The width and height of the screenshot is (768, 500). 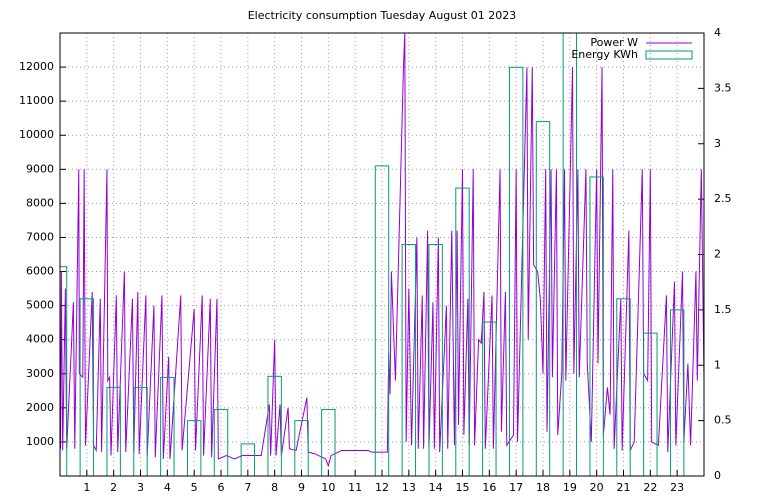 What do you see at coordinates (717, 475) in the screenshot?
I see `y2-tick-label: 0` at bounding box center [717, 475].